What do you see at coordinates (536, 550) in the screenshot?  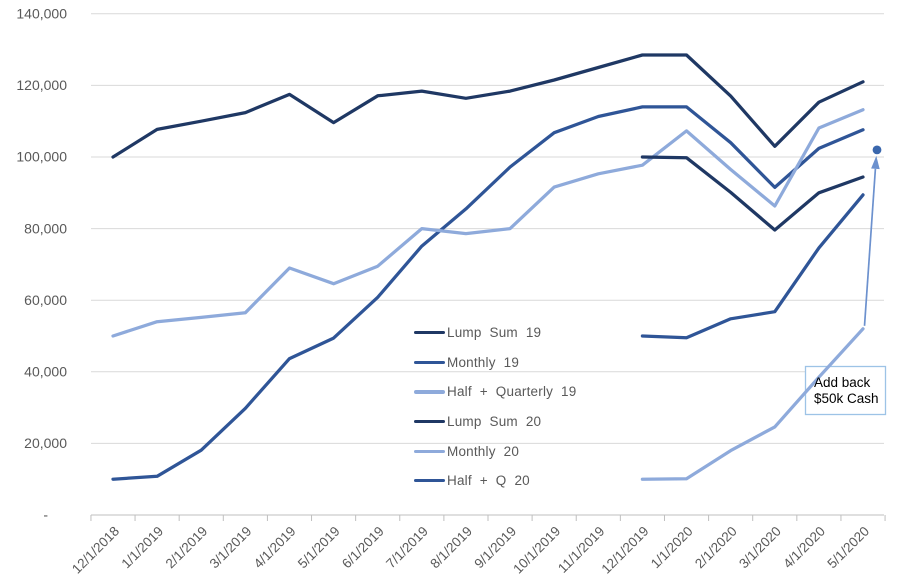 I see `x-tick-label: 10/1/2019` at bounding box center [536, 550].